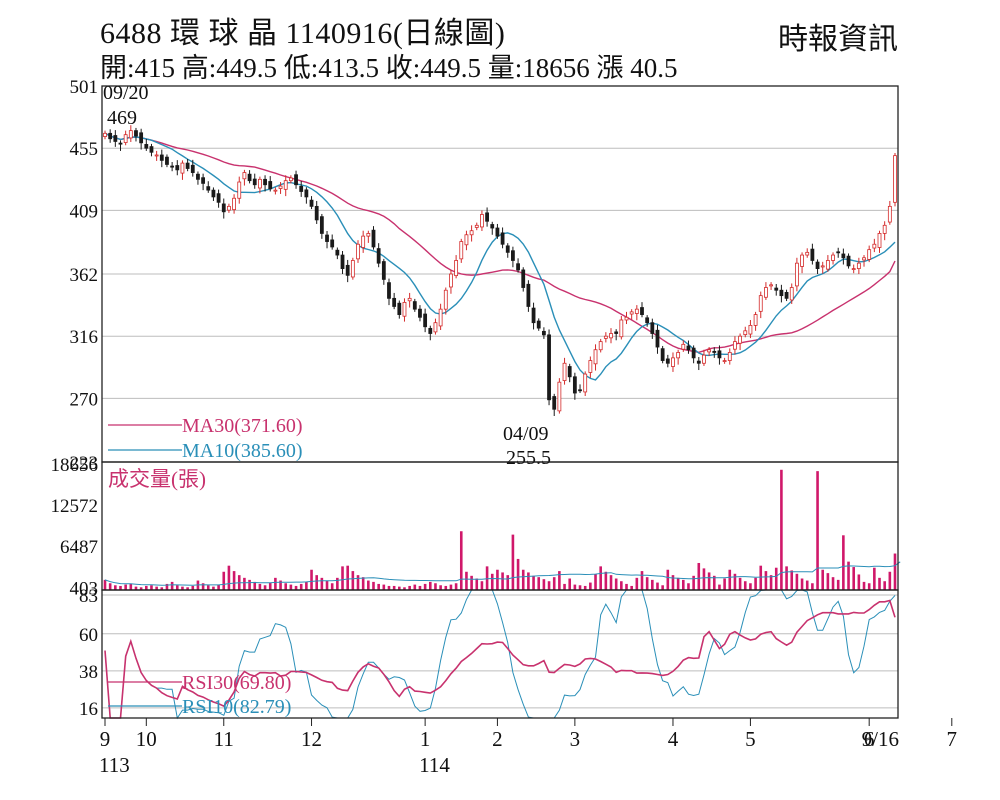 This screenshot has width=1000, height=800. Describe the element at coordinates (126, 93) in the screenshot. I see `peak-date-label: 09/20` at that location.